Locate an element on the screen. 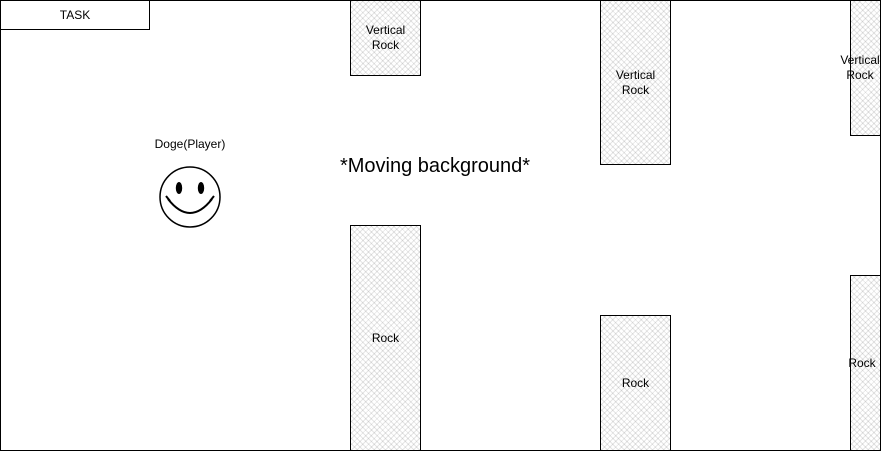  rock-2-label: Rock is located at coordinates (635, 382).